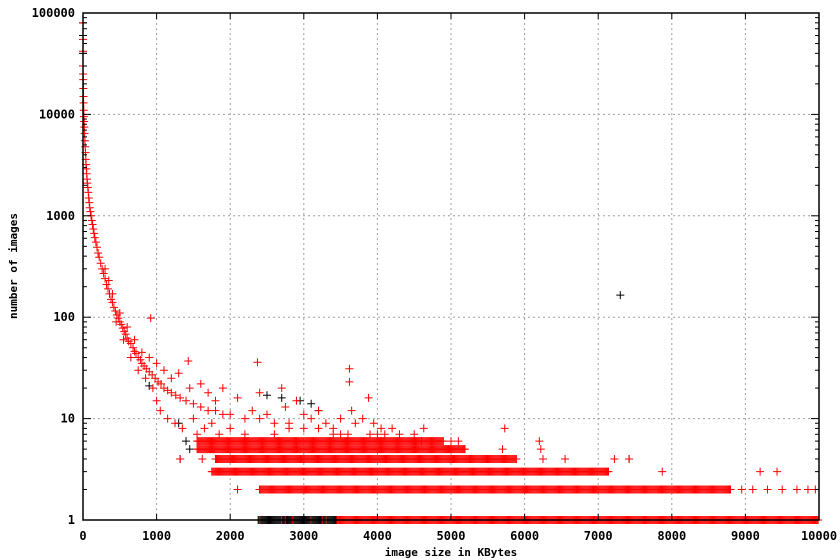 This screenshot has height=560, width=840. Describe the element at coordinates (60, 216) in the screenshot. I see `y-tick-label: 1000` at that location.